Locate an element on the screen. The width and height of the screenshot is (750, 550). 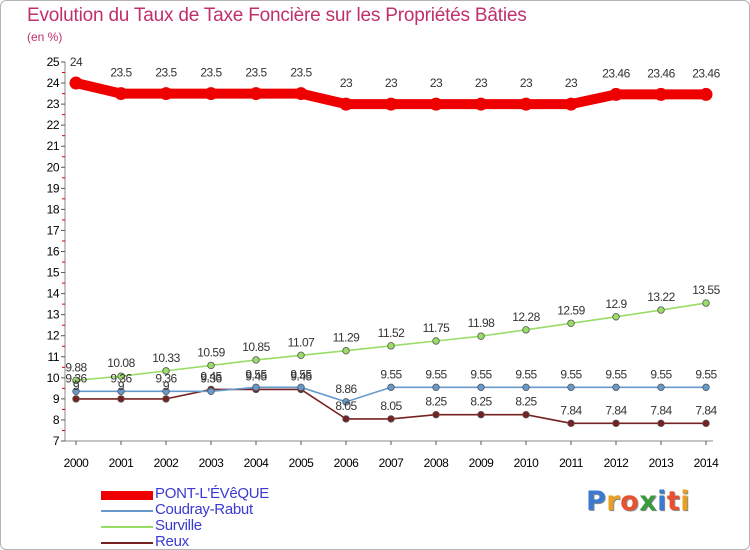
x-tick-label: 2001 is located at coordinates (122, 463).